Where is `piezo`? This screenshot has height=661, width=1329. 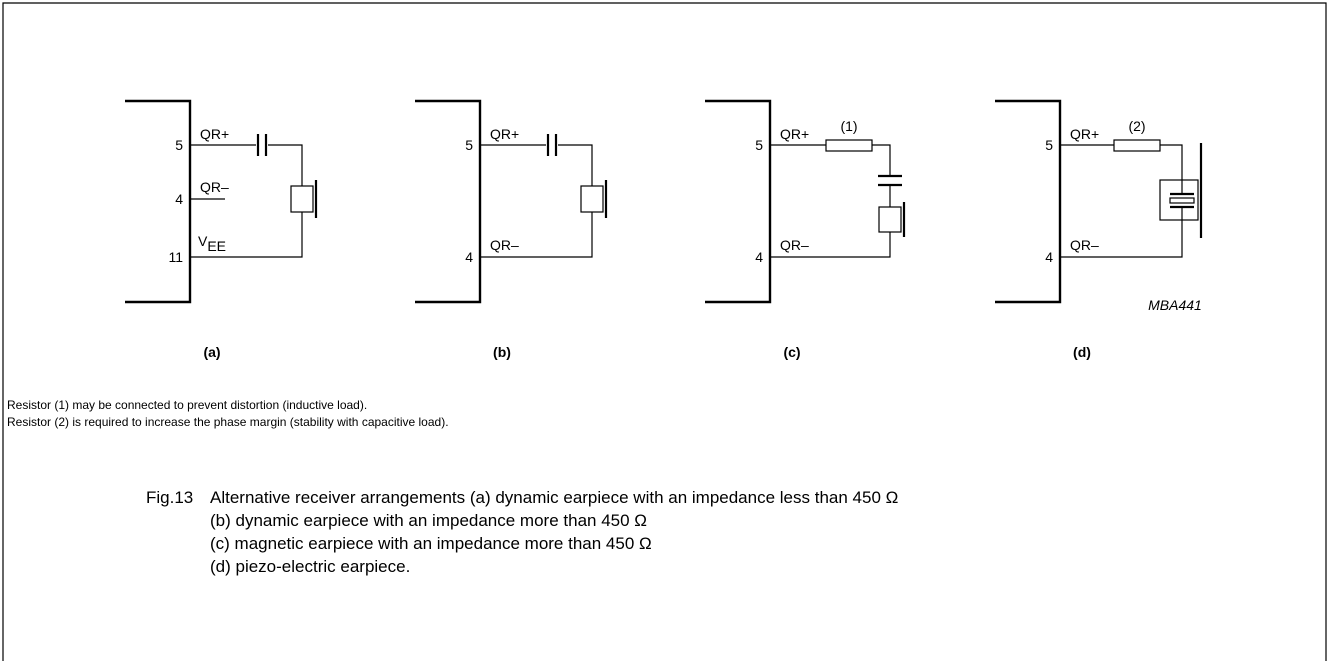
piezo is located at coordinates (1179, 200).